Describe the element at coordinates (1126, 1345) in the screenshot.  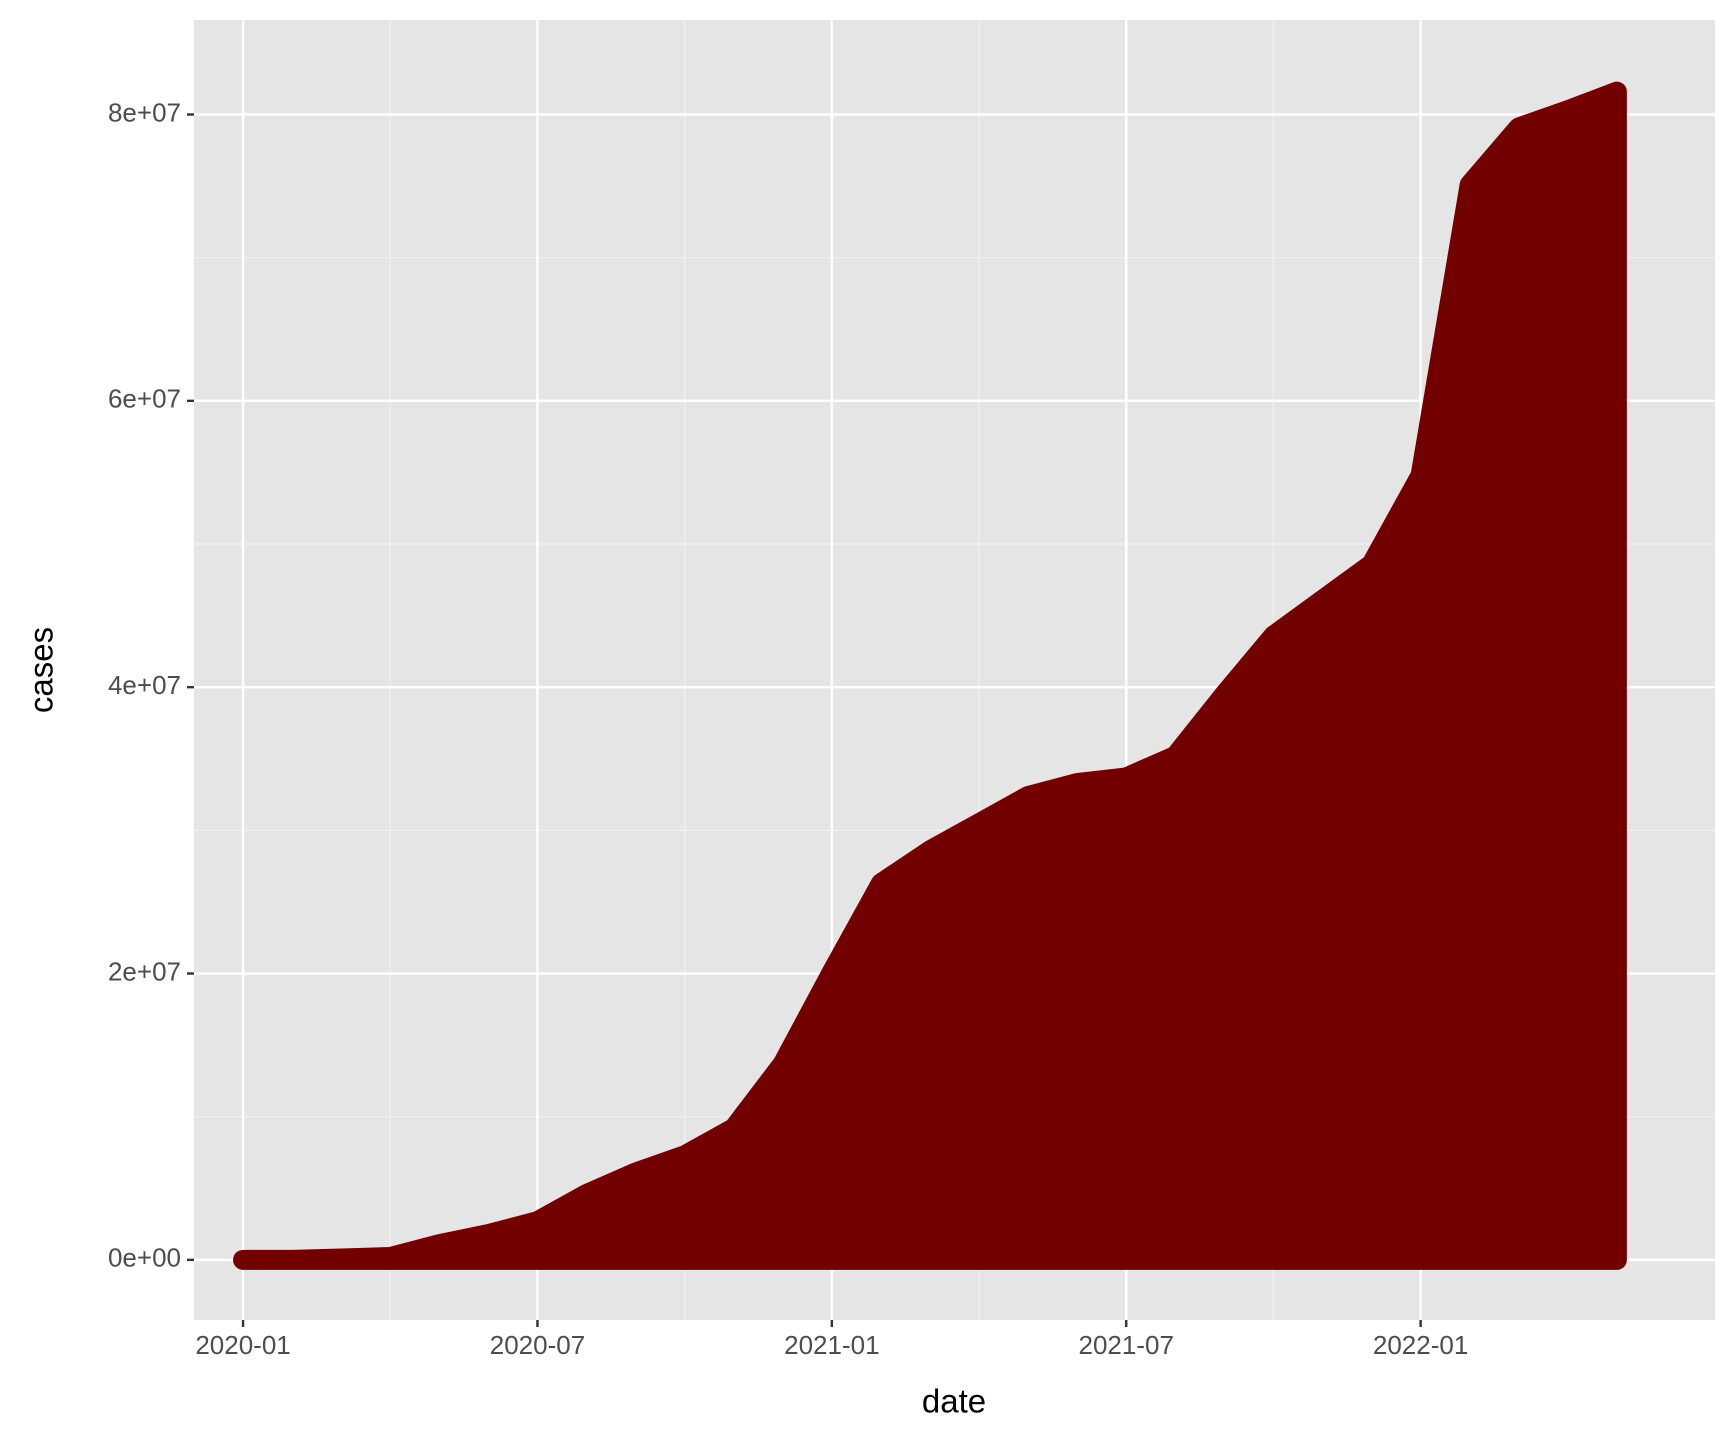
I see `x-tick-label: 2021-07` at that location.